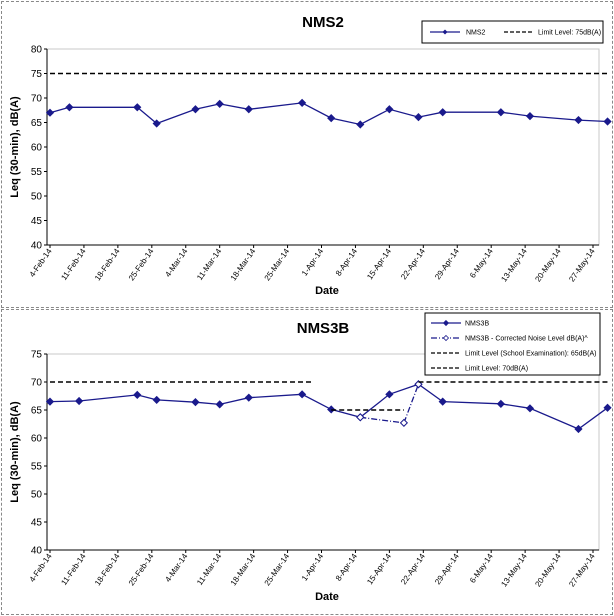 Image resolution: width=614 pixels, height=616 pixels. What do you see at coordinates (107, 265) in the screenshot?
I see `x-tick-label: 18-Feb-14` at bounding box center [107, 265].